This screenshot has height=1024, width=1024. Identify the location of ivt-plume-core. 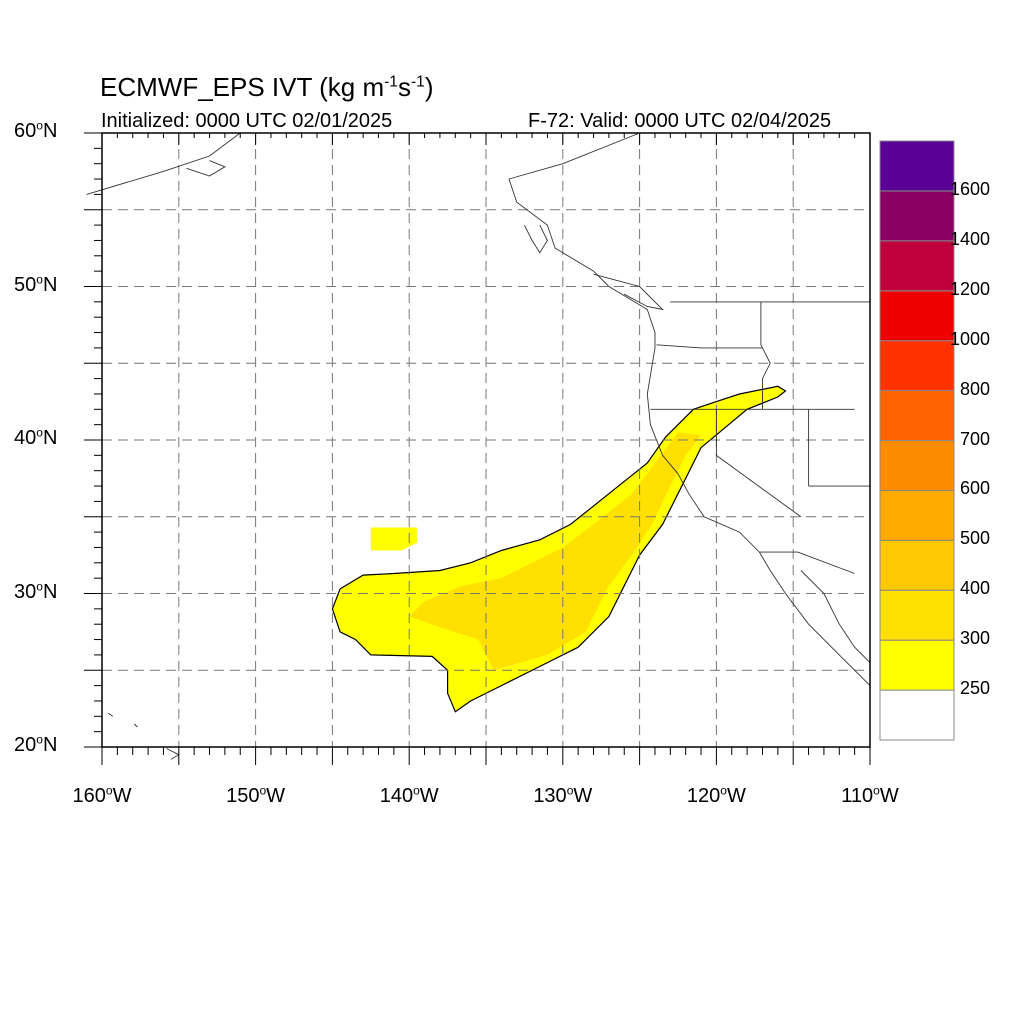
(555, 551).